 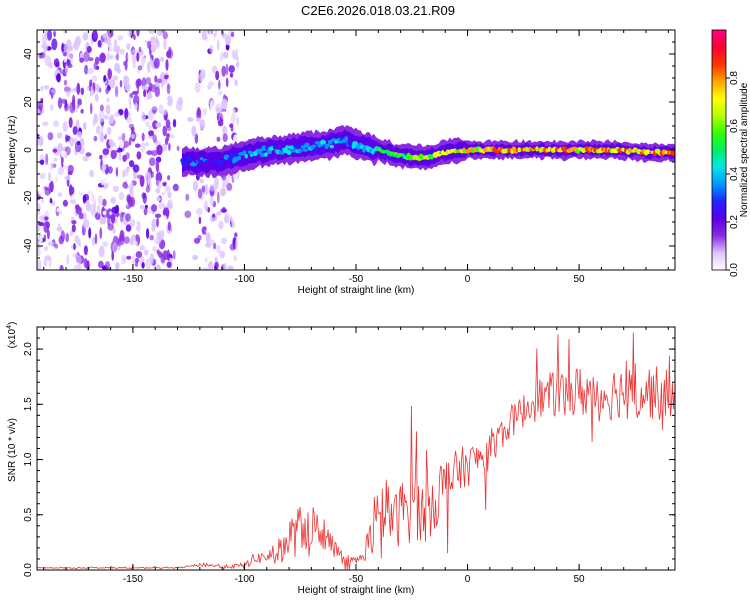 I want to click on colorbar-tick-label: 0.8, so click(x=734, y=78).